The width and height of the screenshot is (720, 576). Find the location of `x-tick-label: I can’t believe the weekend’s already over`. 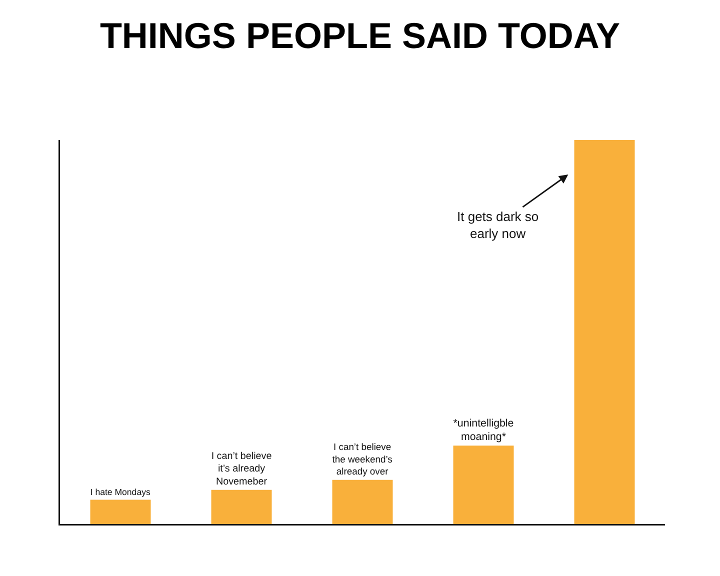

x-tick-label: I can’t believe the weekend’s already over is located at coordinates (362, 459).